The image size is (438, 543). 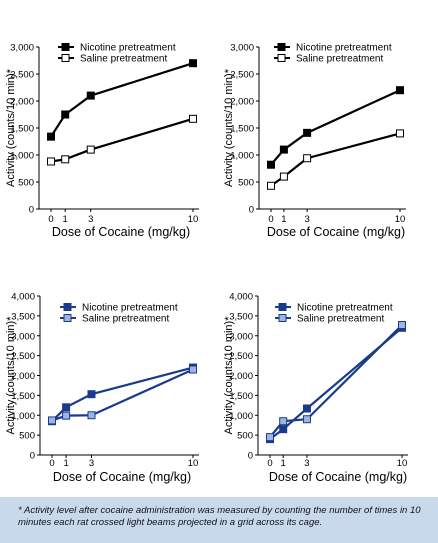 What do you see at coordinates (126, 21) in the screenshot?
I see `chart-title-adolescent-male: Adolescent Male Rats` at bounding box center [126, 21].